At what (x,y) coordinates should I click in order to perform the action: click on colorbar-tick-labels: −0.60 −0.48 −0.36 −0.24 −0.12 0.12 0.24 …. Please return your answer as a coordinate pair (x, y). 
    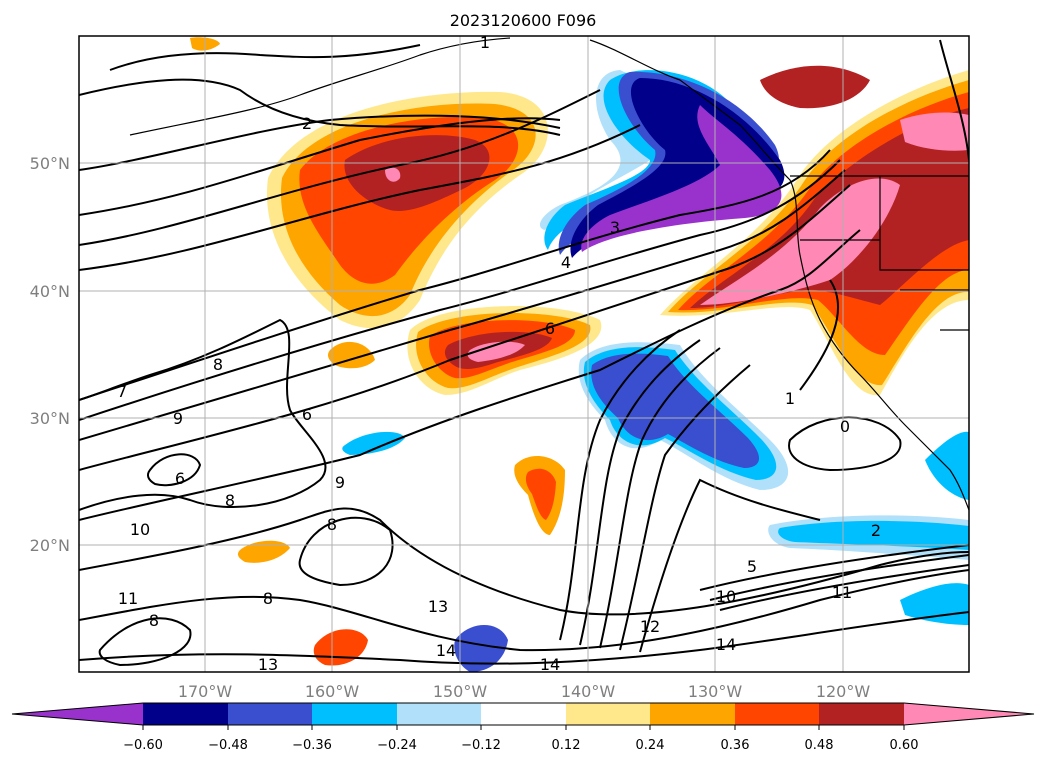
    Looking at the image, I should click on (520, 745).